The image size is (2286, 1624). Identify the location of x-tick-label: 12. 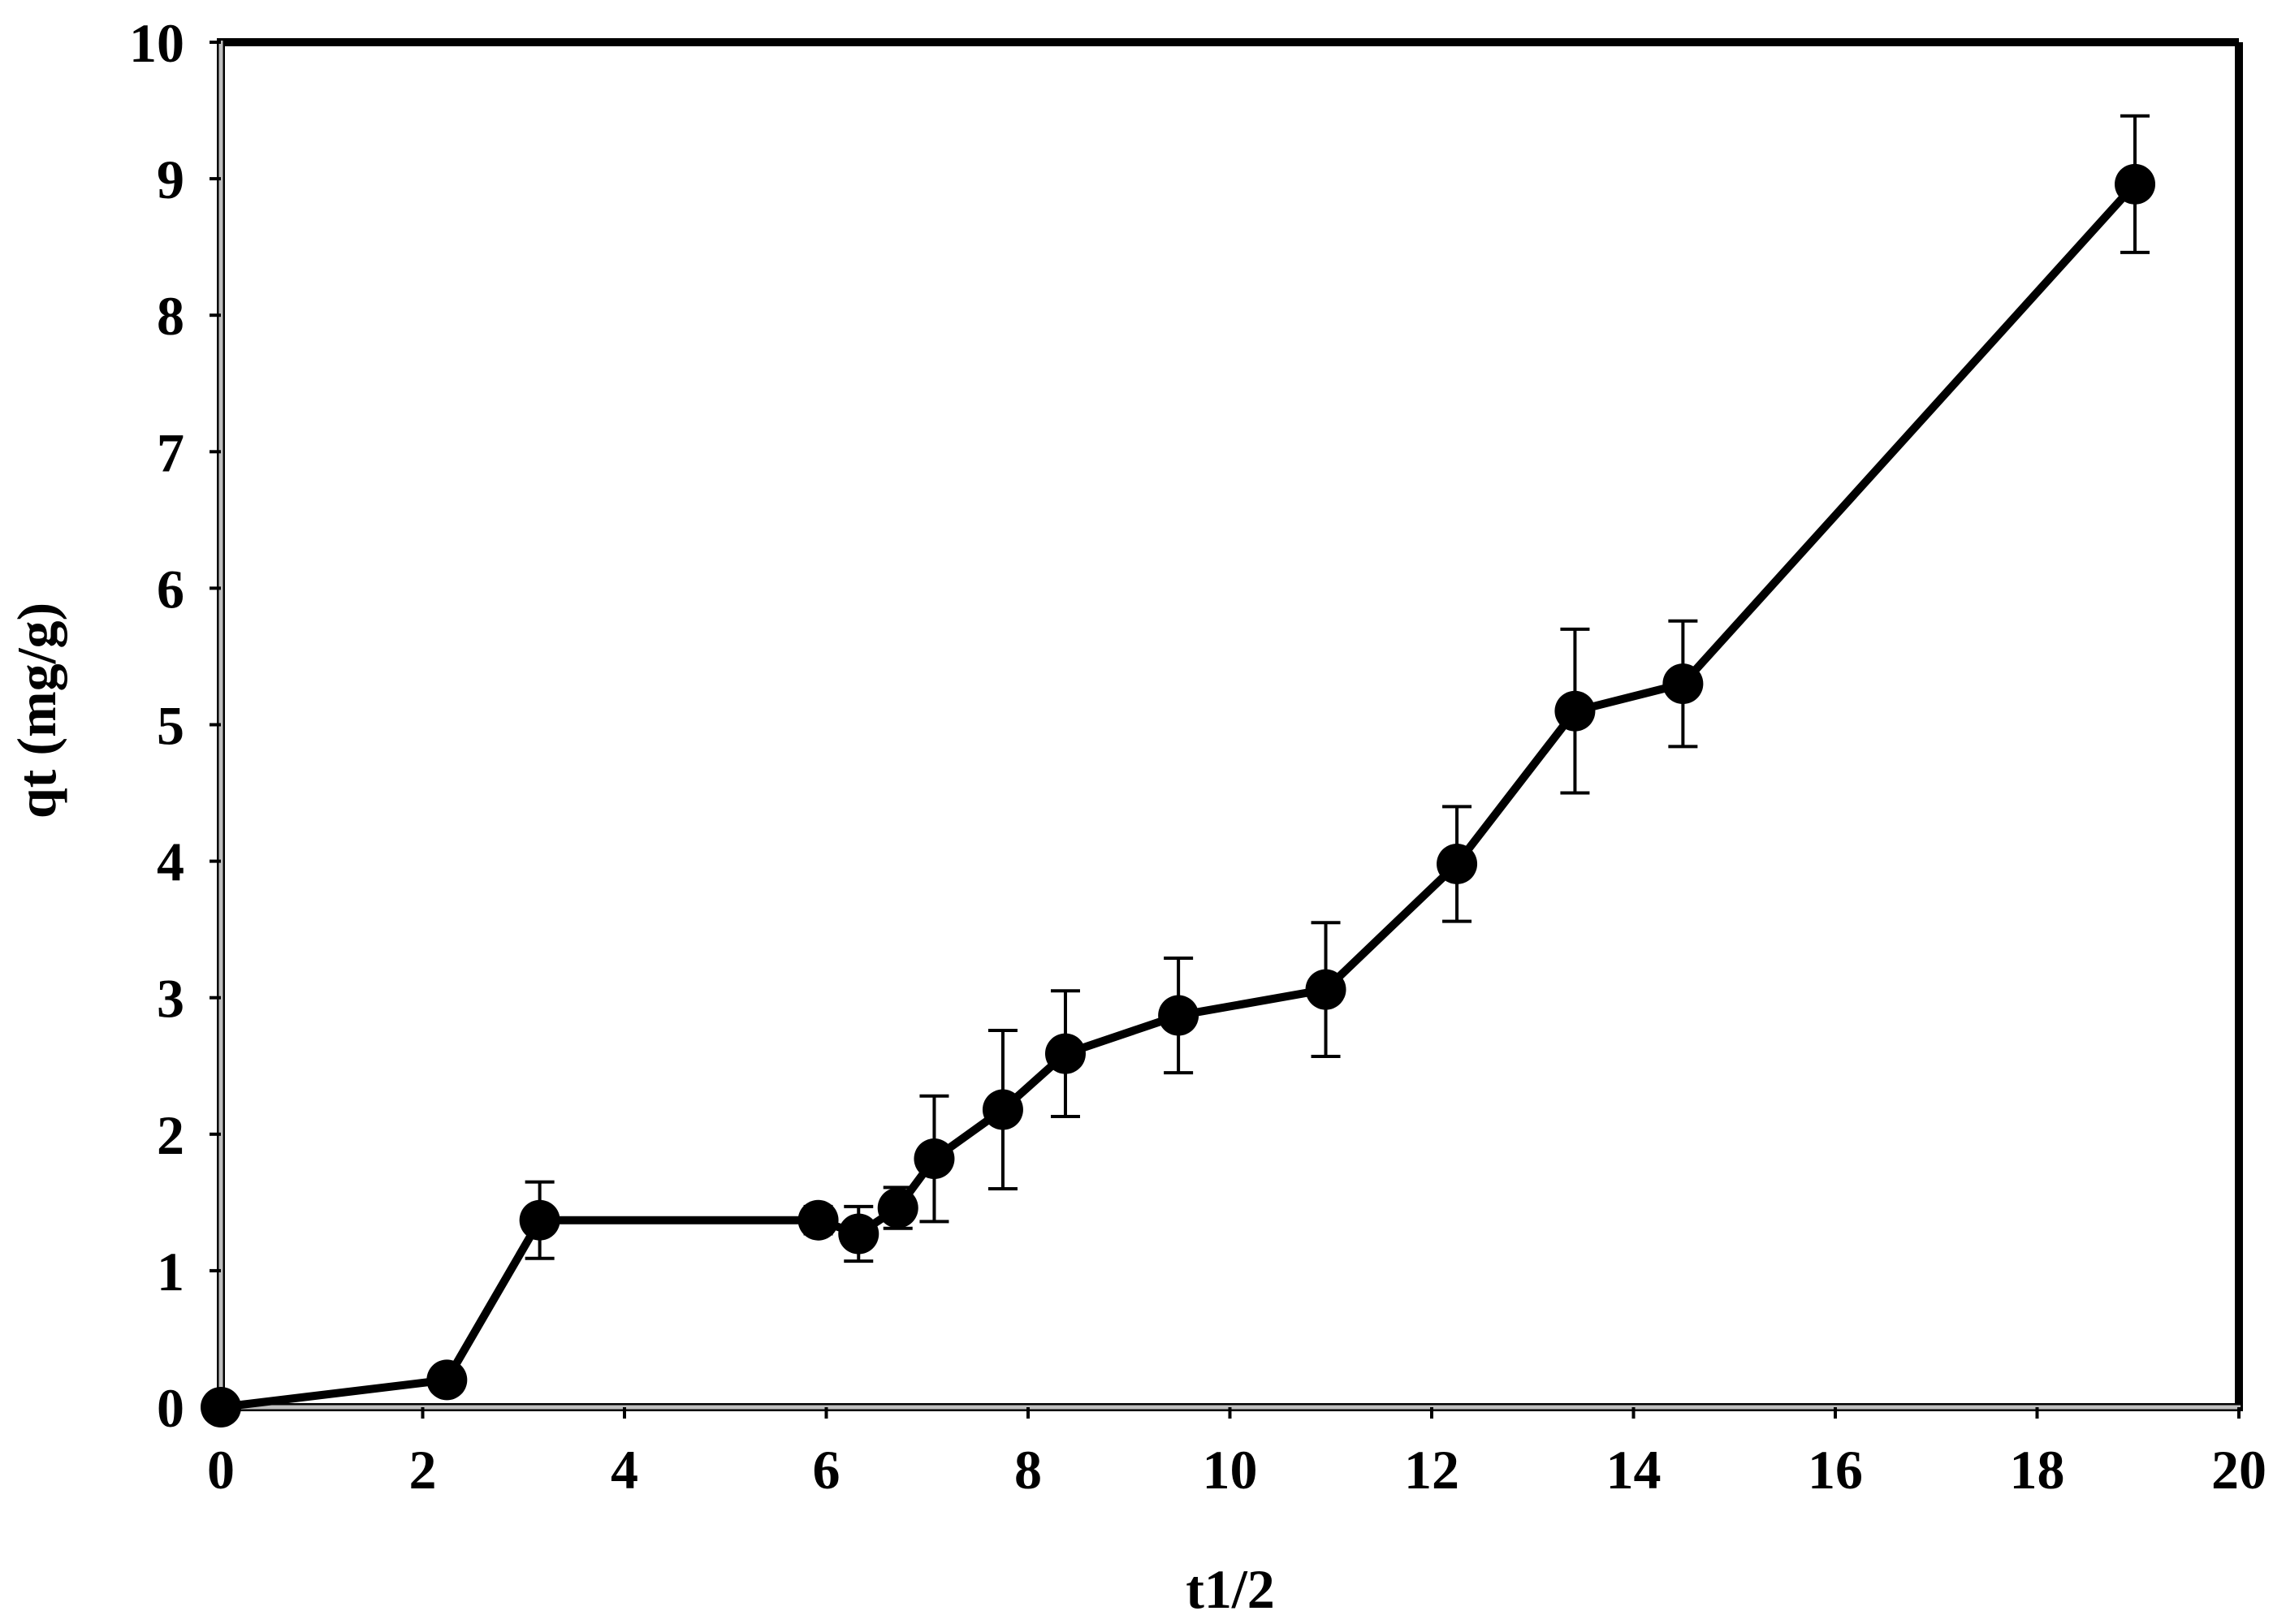
(1431, 1470).